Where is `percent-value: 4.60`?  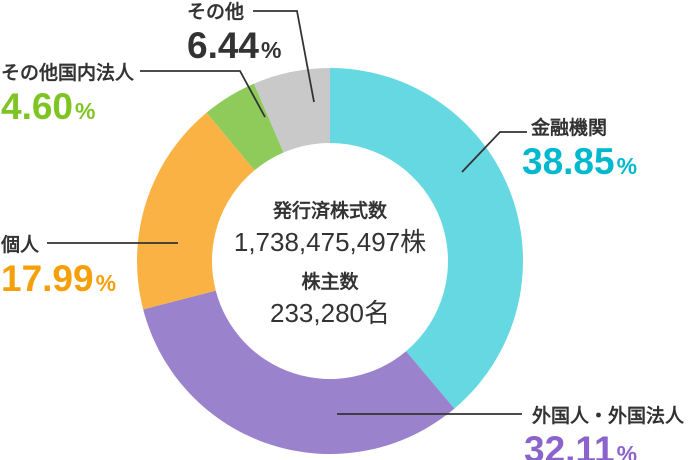
percent-value: 4.60 is located at coordinates (37, 106).